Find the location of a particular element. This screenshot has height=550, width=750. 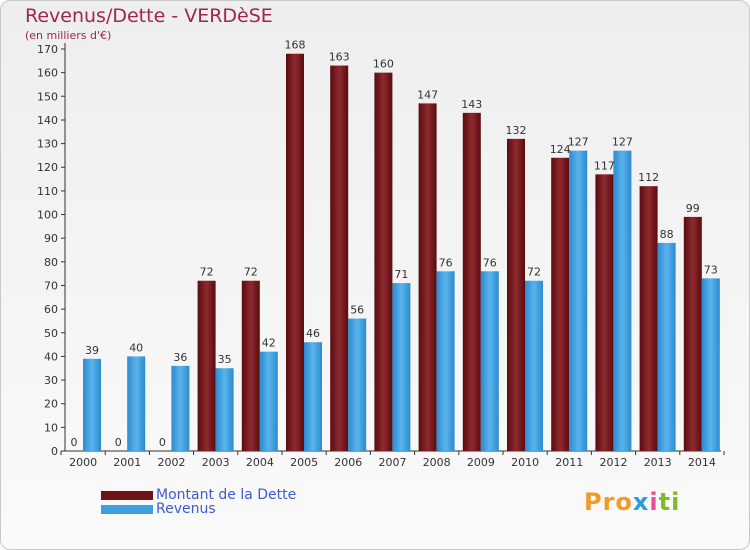

x-tick-label: 2007 is located at coordinates (393, 462).